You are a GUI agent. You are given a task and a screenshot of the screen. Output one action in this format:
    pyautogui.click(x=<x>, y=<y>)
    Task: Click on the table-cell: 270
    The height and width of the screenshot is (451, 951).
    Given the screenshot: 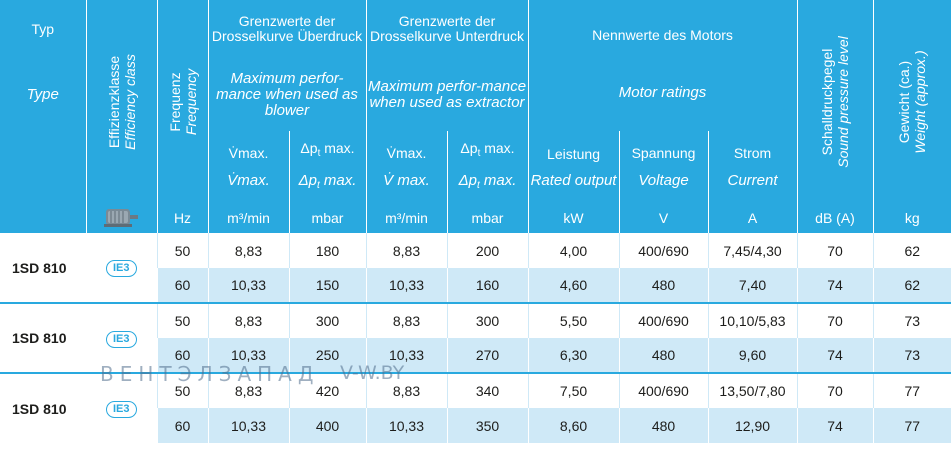 What is the action you would take?
    pyautogui.click(x=487, y=355)
    